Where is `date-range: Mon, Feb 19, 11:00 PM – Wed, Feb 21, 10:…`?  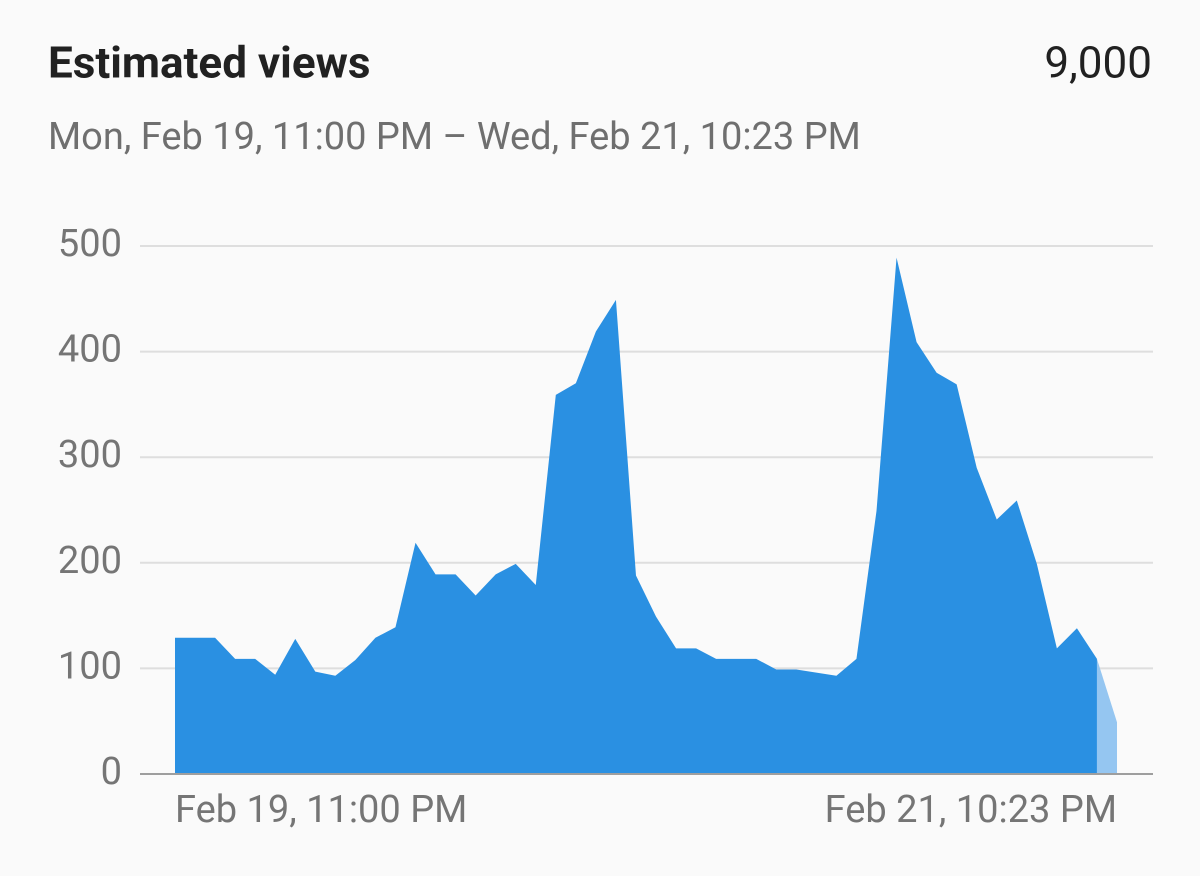
date-range: Mon, Feb 19, 11:00 PM – Wed, Feb 21, 10:… is located at coordinates (454, 137).